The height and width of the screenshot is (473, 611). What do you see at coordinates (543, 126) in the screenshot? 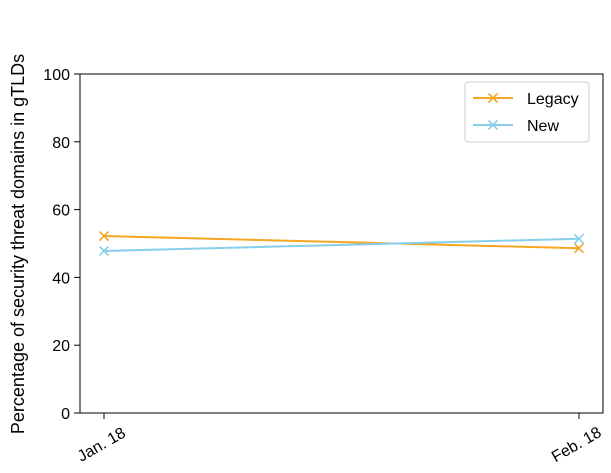
I see `legend-label: New` at bounding box center [543, 126].